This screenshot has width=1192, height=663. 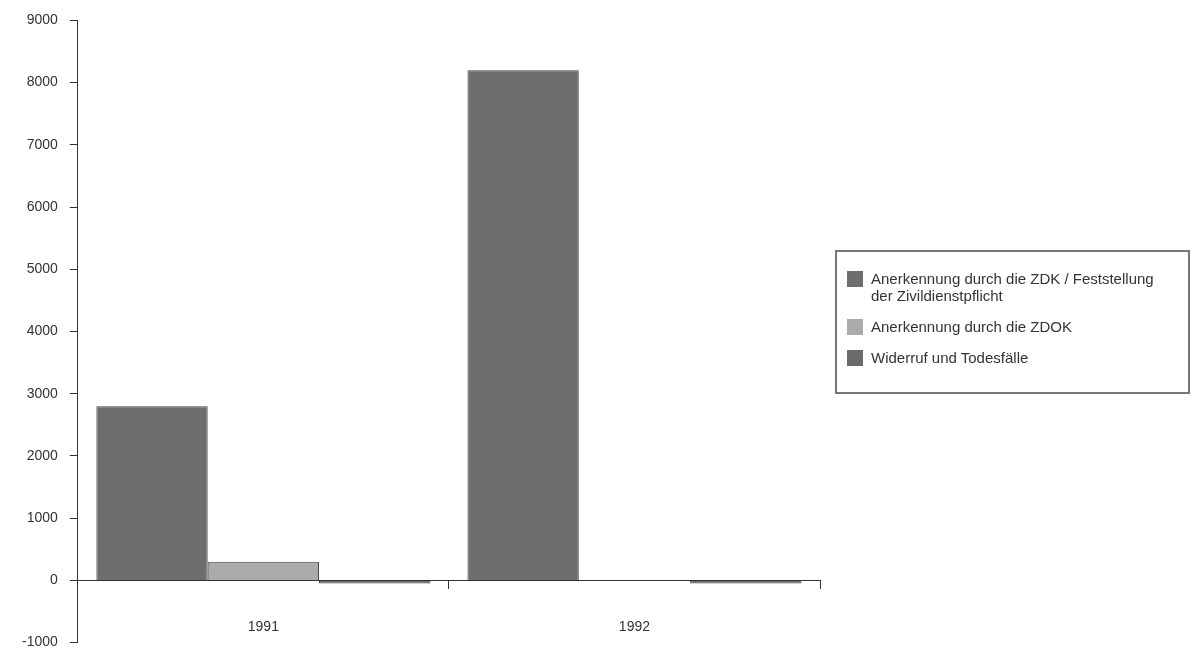 I want to click on y-tick-label: 6000, so click(x=42, y=205).